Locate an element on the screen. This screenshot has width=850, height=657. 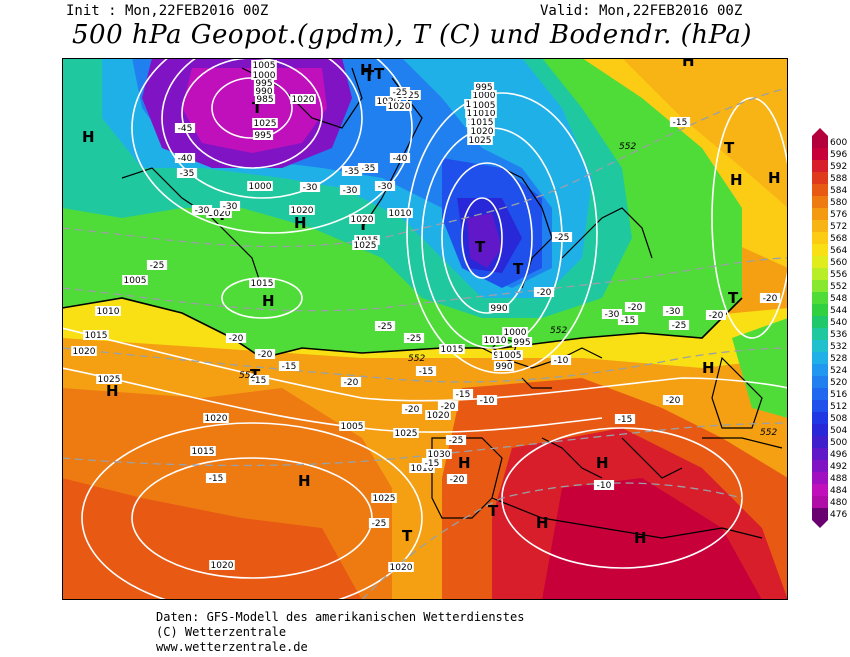
temperature-label: -10 is located at coordinates (561, 361).